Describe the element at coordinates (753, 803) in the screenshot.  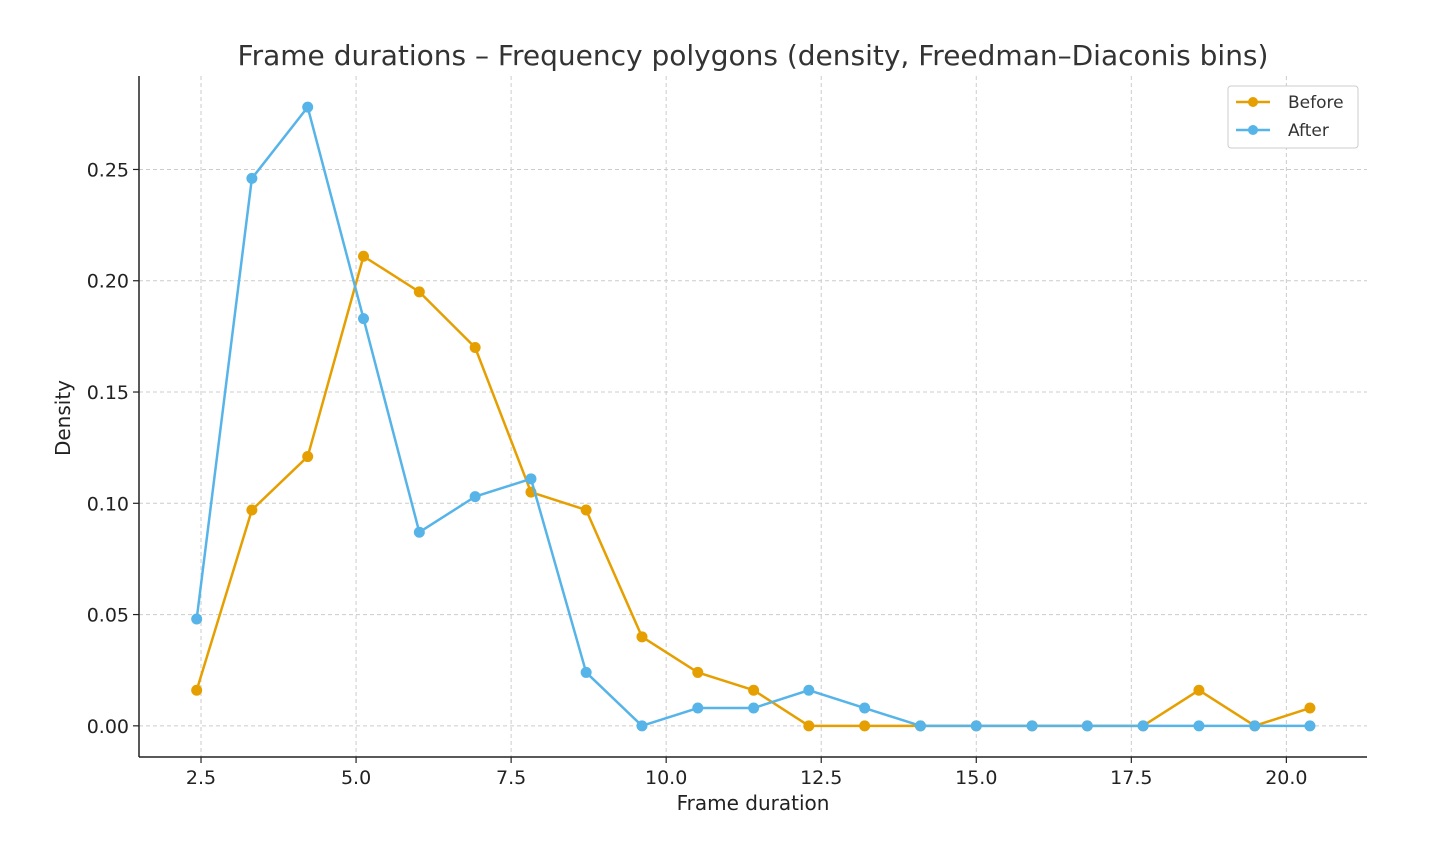
I see `x-axis-label: Frame duration` at that location.